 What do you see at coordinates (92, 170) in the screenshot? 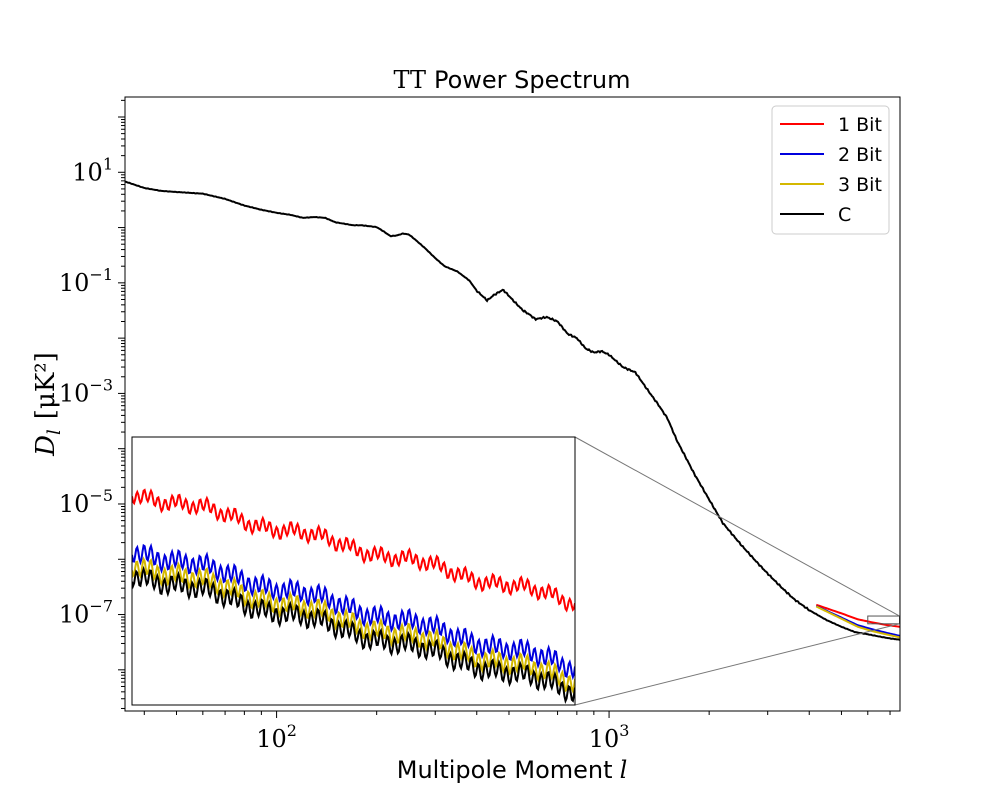
I see `y-tick-label: 10¹` at bounding box center [92, 170].